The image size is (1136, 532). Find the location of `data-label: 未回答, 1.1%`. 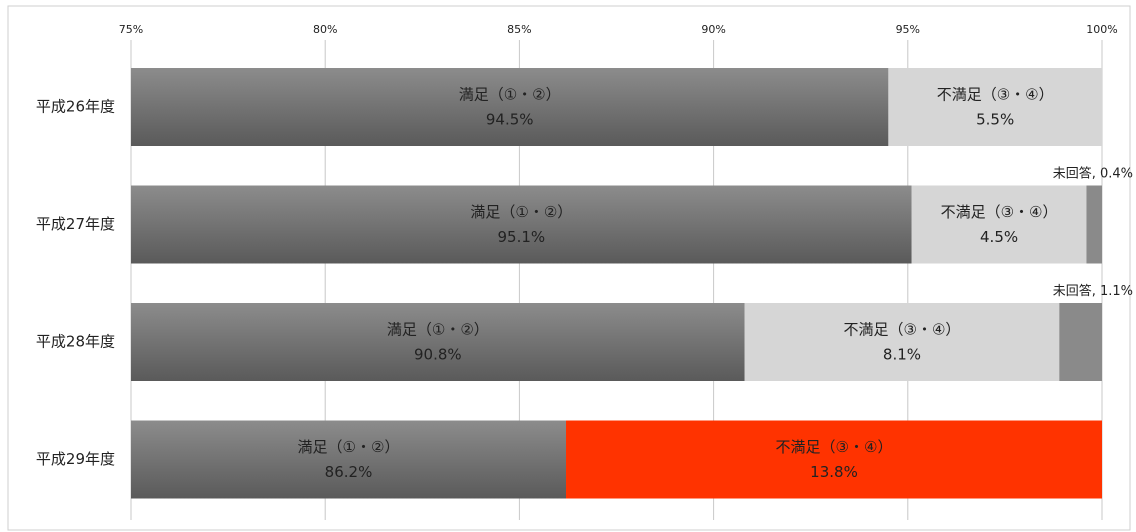

data-label: 未回答, 1.1% is located at coordinates (1093, 291).